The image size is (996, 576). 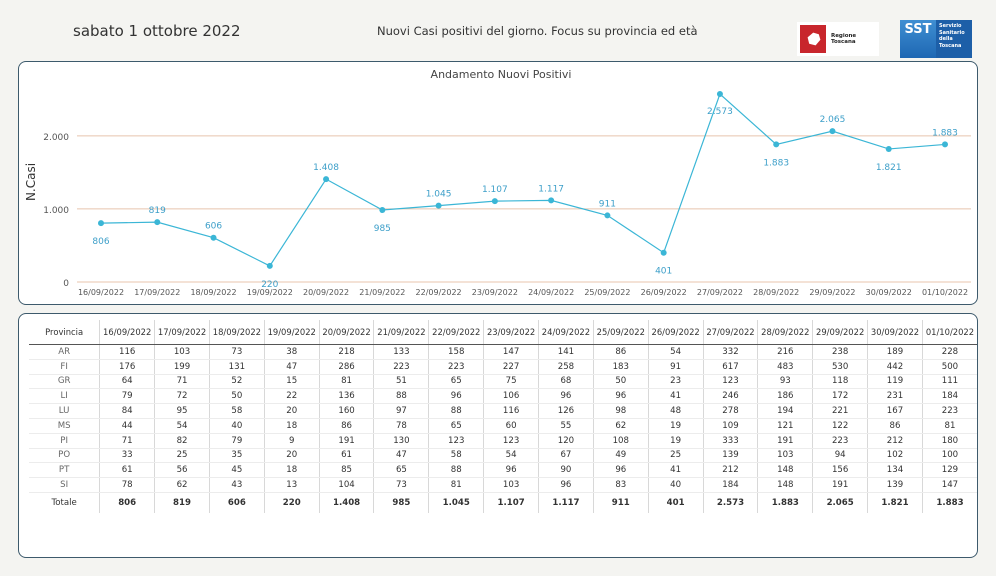 What do you see at coordinates (840, 367) in the screenshot?
I see `value-cell: 530` at bounding box center [840, 367].